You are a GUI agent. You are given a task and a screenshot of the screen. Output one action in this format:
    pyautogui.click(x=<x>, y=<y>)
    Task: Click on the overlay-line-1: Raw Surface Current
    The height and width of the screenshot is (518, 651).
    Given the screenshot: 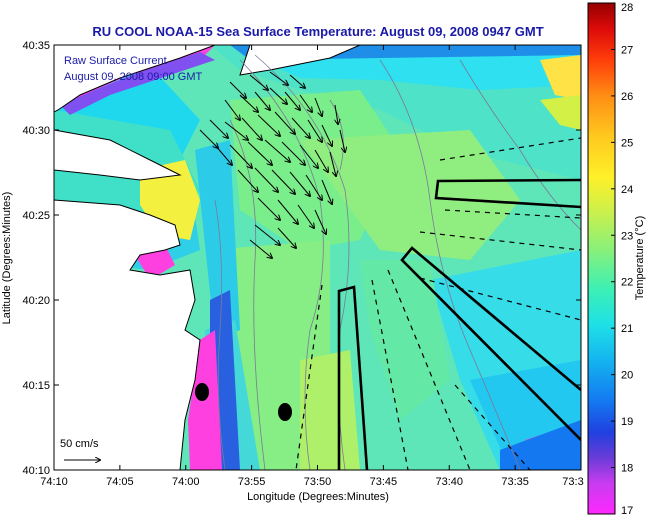 What is the action you would take?
    pyautogui.click(x=115, y=61)
    